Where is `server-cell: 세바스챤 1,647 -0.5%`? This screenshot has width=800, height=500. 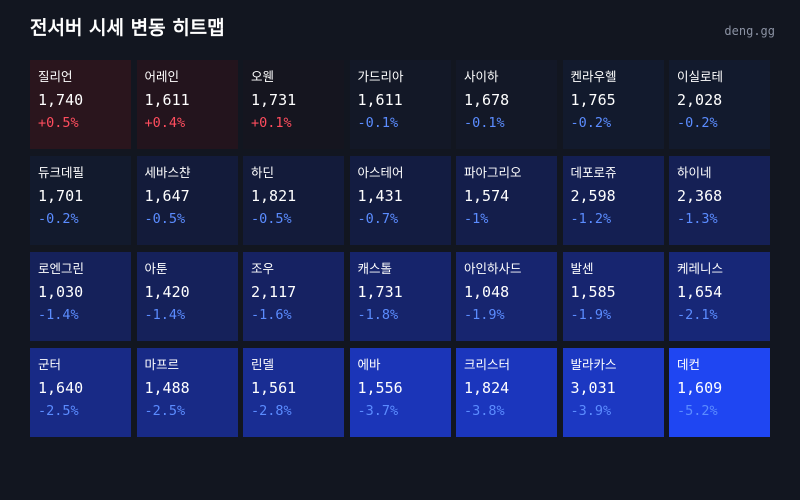
server-cell: 세바스챤 1,647 -0.5% is located at coordinates (187, 200).